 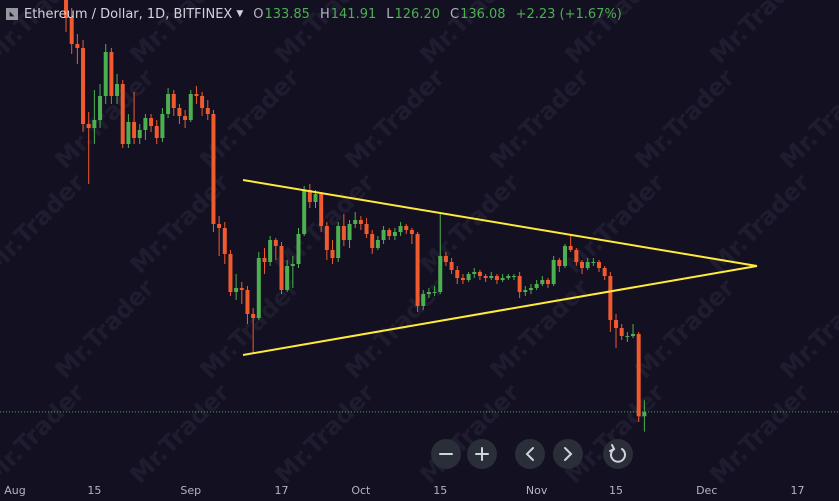 I want to click on ohlc-value: 136.08, so click(x=483, y=14).